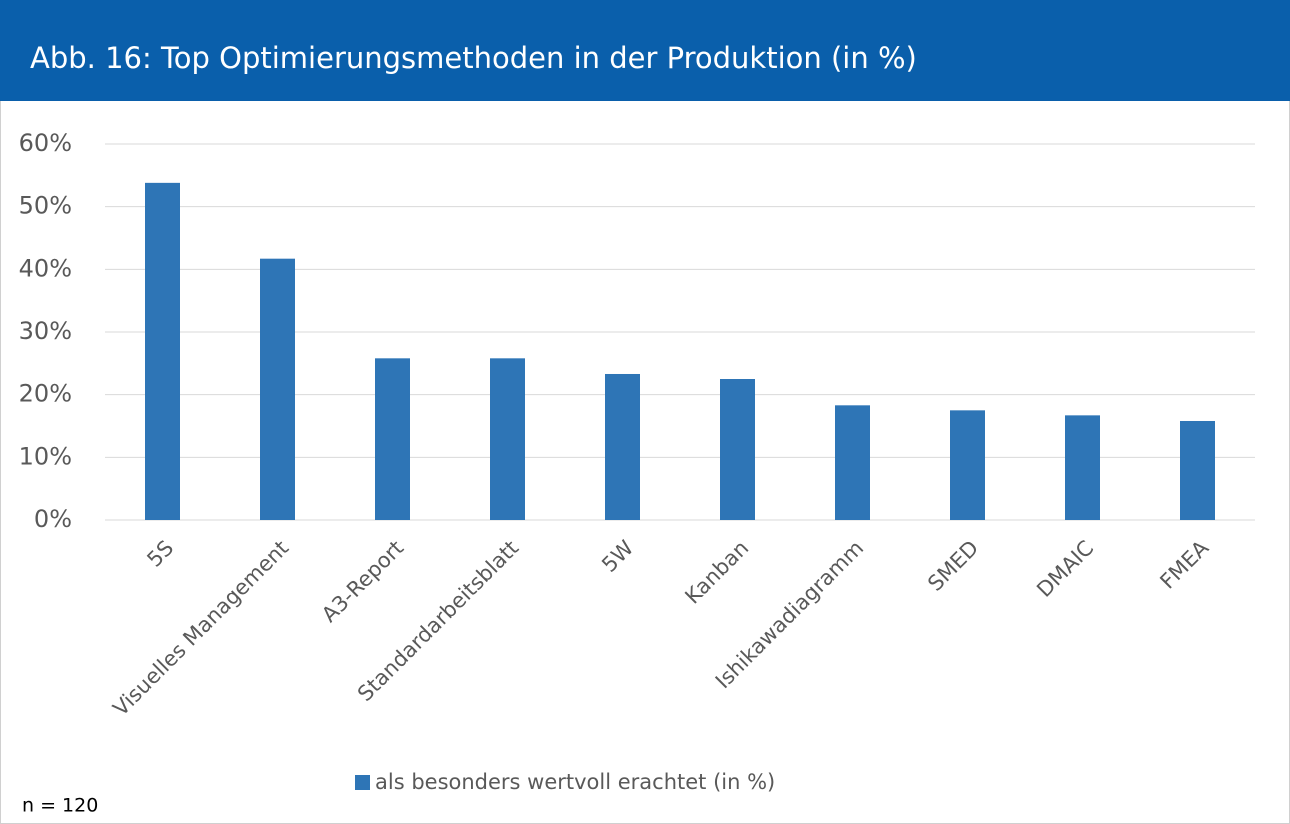 This screenshot has width=1290, height=824. I want to click on y-tick-label: 20%, so click(45, 394).